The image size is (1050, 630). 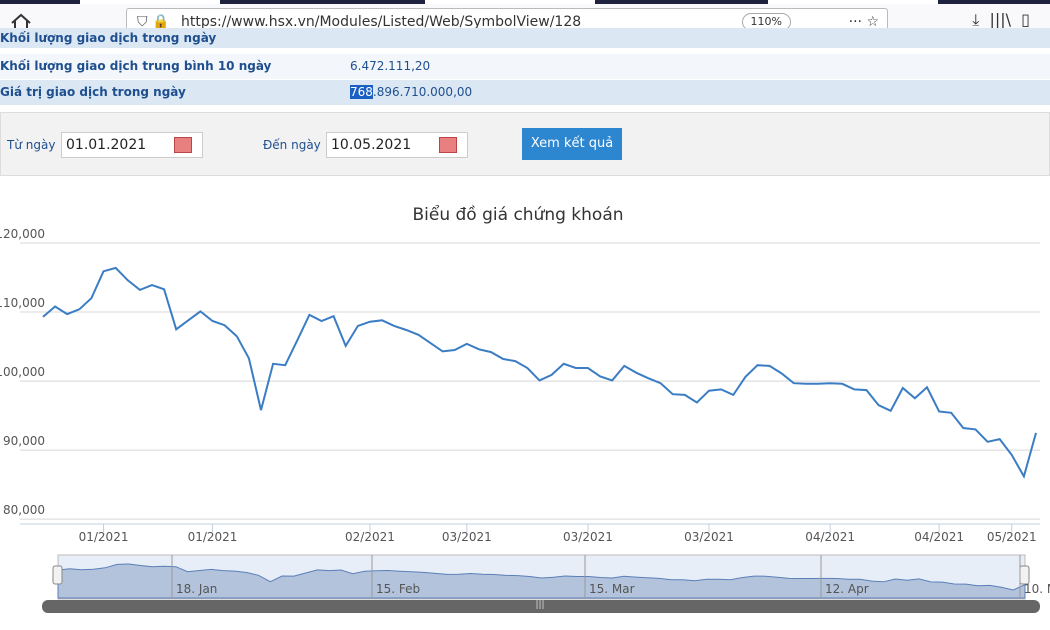 I want to click on y-tick-label: 80,000, so click(x=24, y=510).